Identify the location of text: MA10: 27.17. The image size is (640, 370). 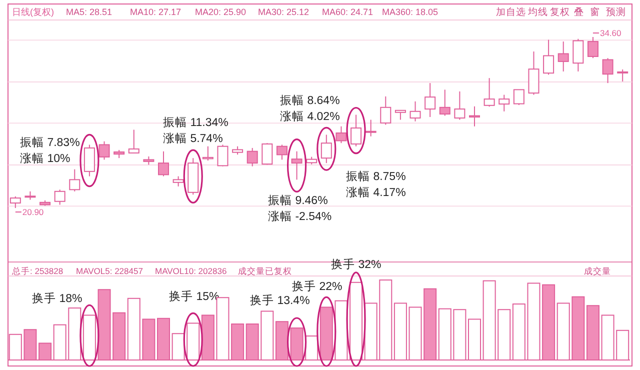
(156, 12).